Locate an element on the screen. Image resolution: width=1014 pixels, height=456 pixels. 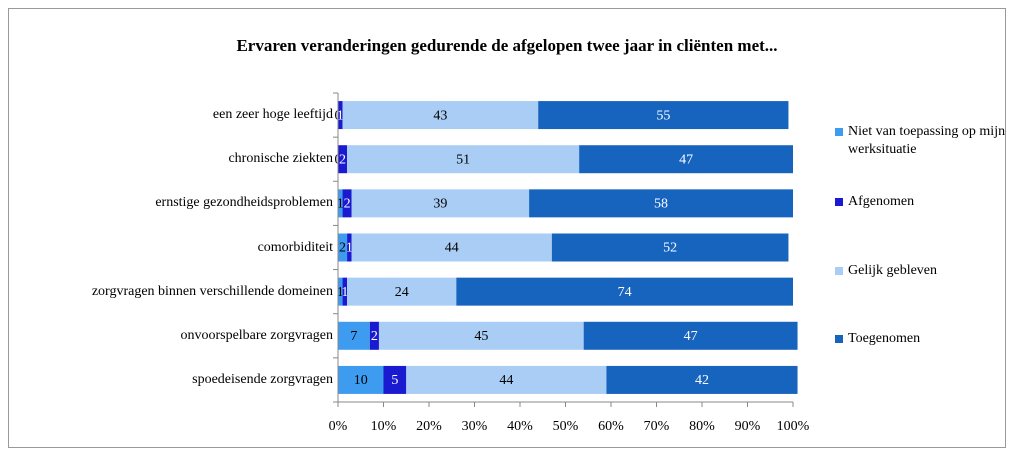
x-tick-label: 50% is located at coordinates (566, 426).